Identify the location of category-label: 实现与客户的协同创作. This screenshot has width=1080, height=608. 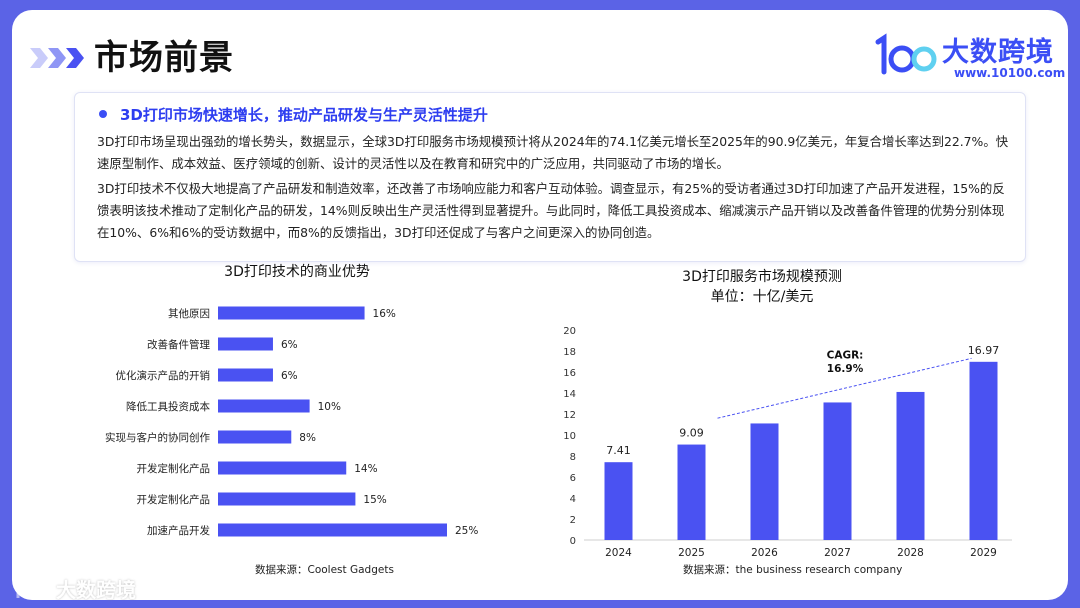
(157, 437).